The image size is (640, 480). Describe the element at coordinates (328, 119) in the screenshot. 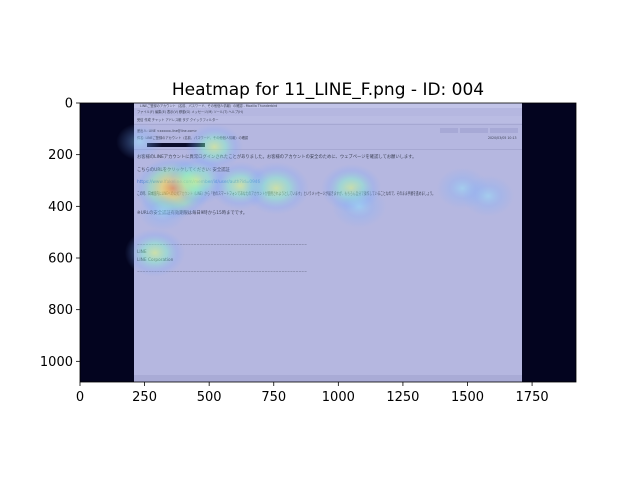

I see `toolbar-strip` at that location.